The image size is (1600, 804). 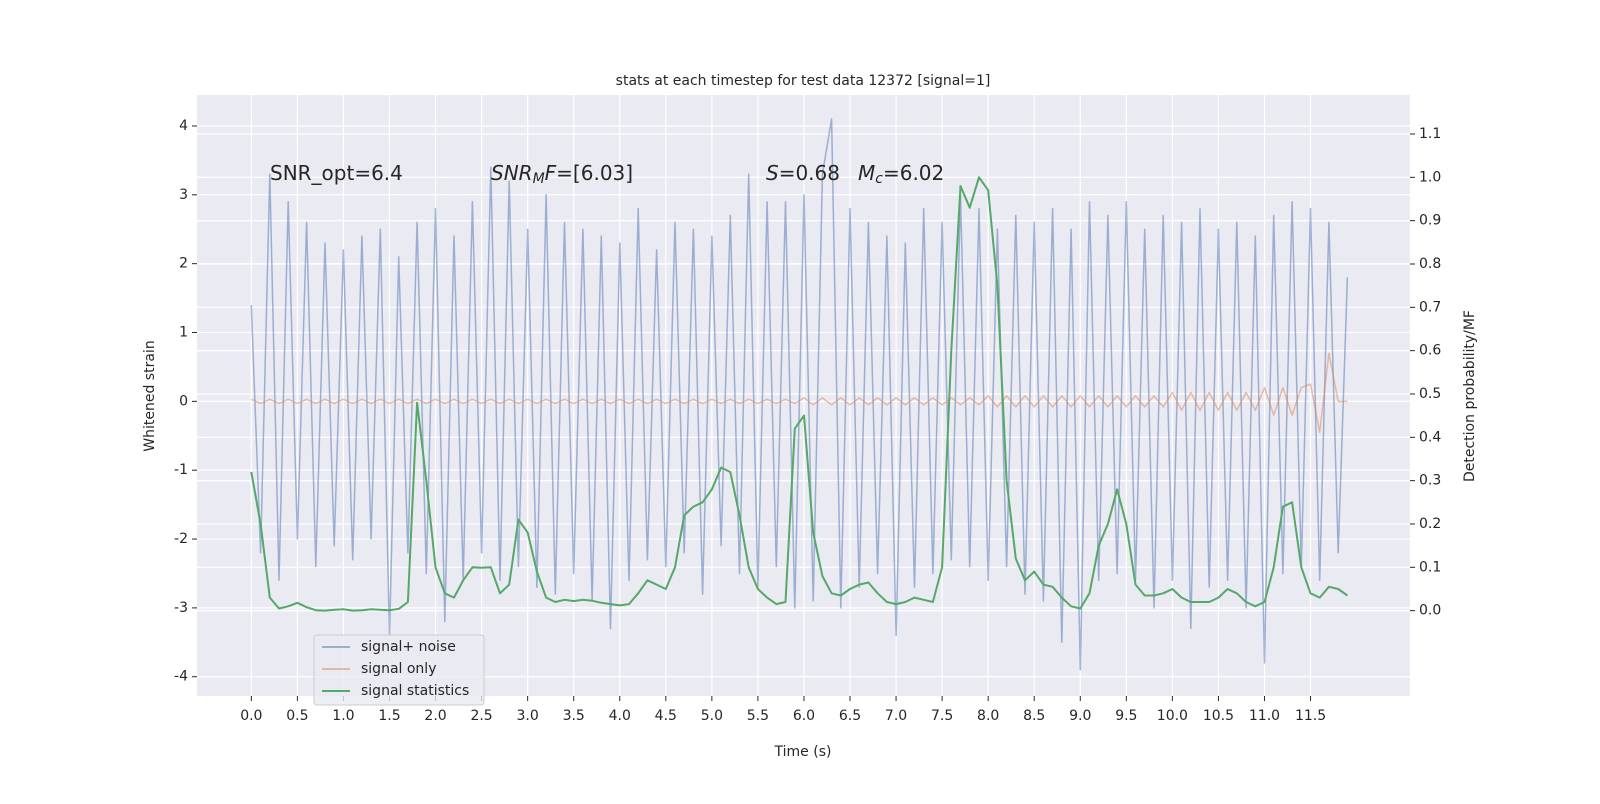 What do you see at coordinates (1310, 716) in the screenshot?
I see `x-tick-label: 11.5` at bounding box center [1310, 716].